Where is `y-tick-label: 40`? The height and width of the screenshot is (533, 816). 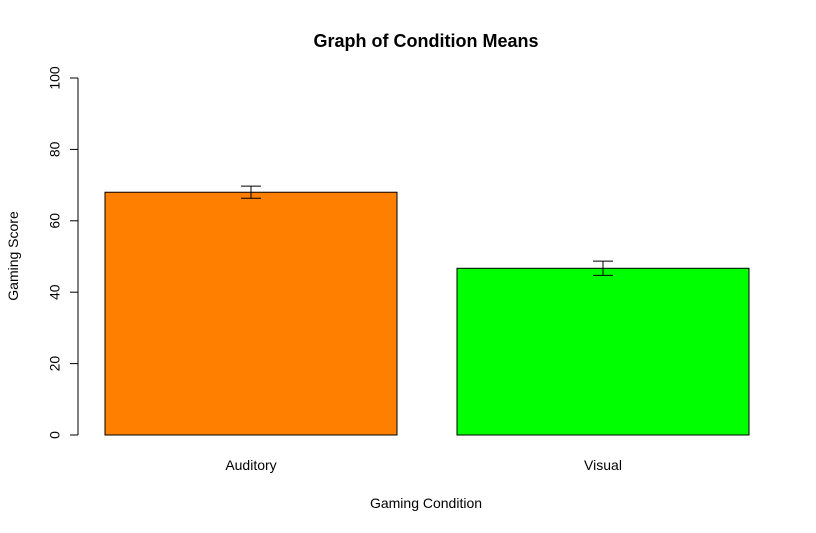
y-tick-label: 40 is located at coordinates (55, 292).